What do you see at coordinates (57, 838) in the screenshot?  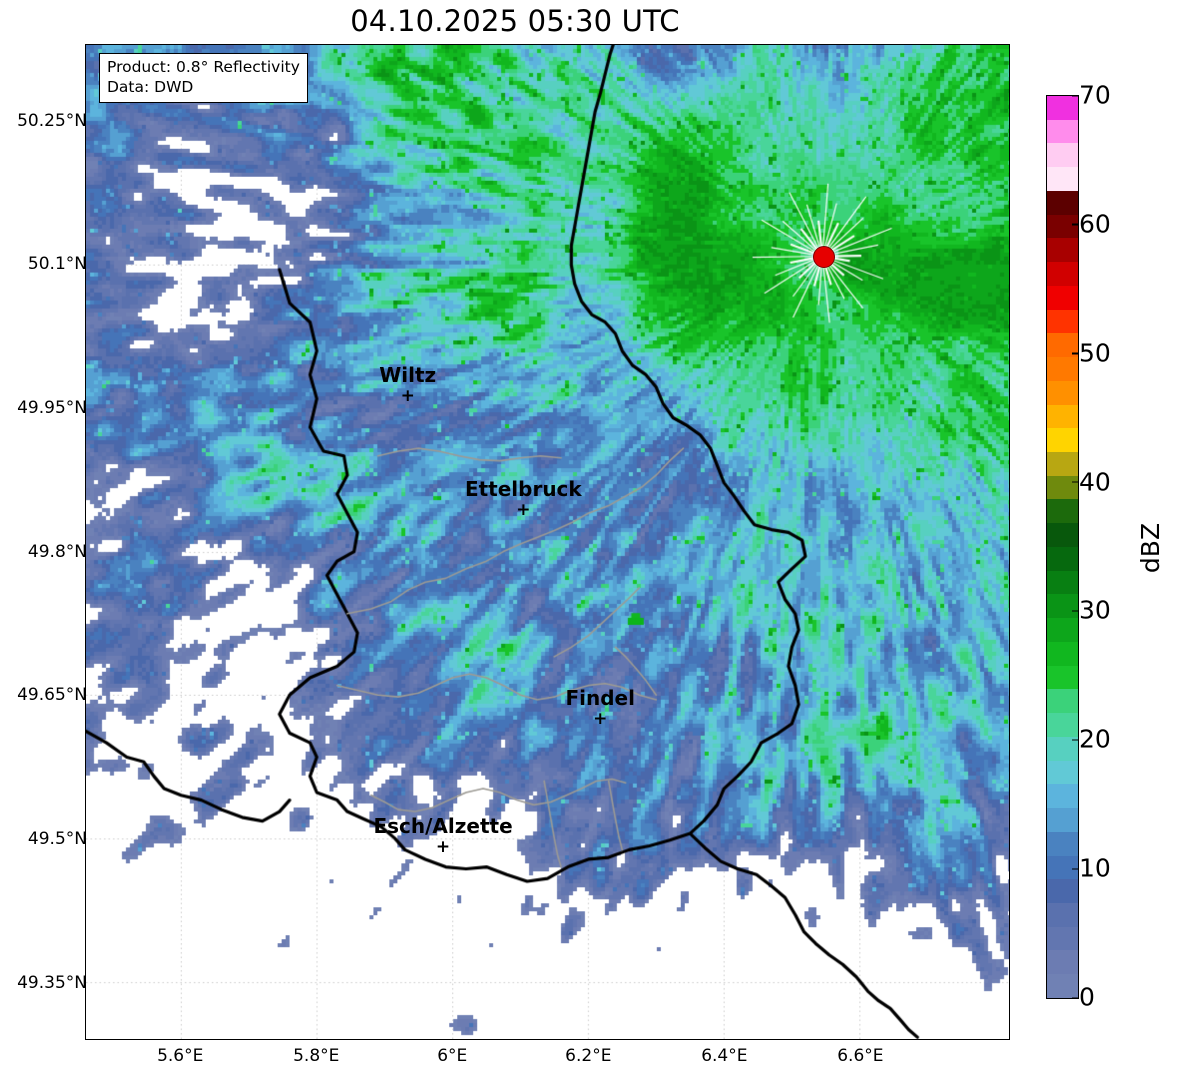 I see `y-tick-label: 49.5°N` at bounding box center [57, 838].